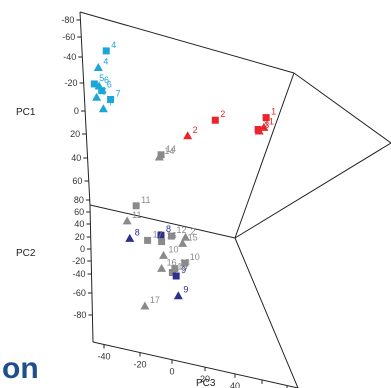 Image resolution: width=391 pixels, height=388 pixels. Describe the element at coordinates (80, 237) in the screenshot. I see `pc2-tick-label: 20` at that location.